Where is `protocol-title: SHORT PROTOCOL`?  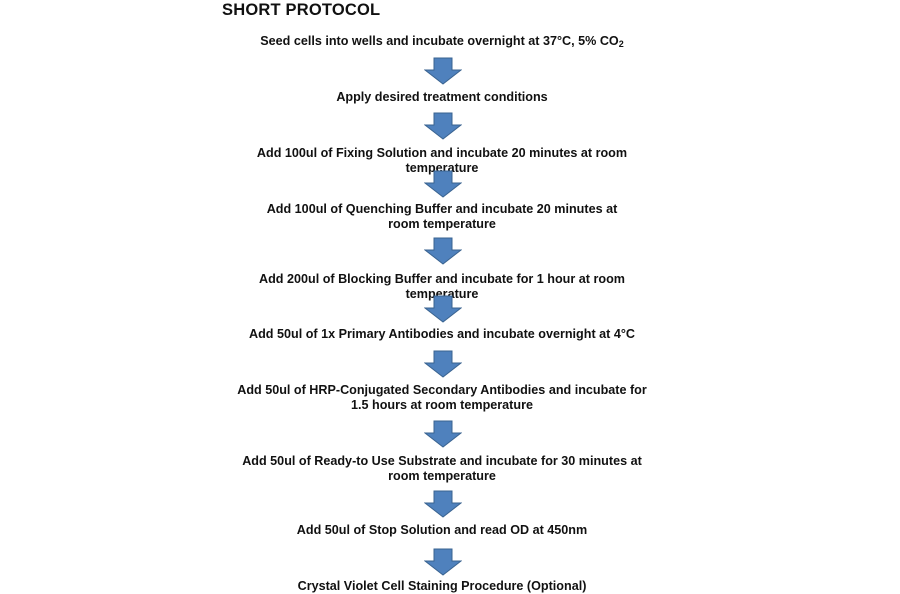 protocol-title: SHORT PROTOCOL is located at coordinates (301, 10).